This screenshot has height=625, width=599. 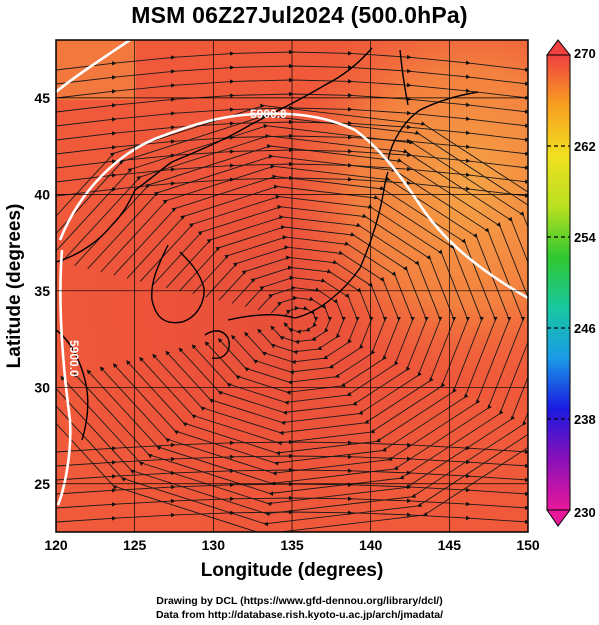 I want to click on china-coast, so click(x=114, y=212).